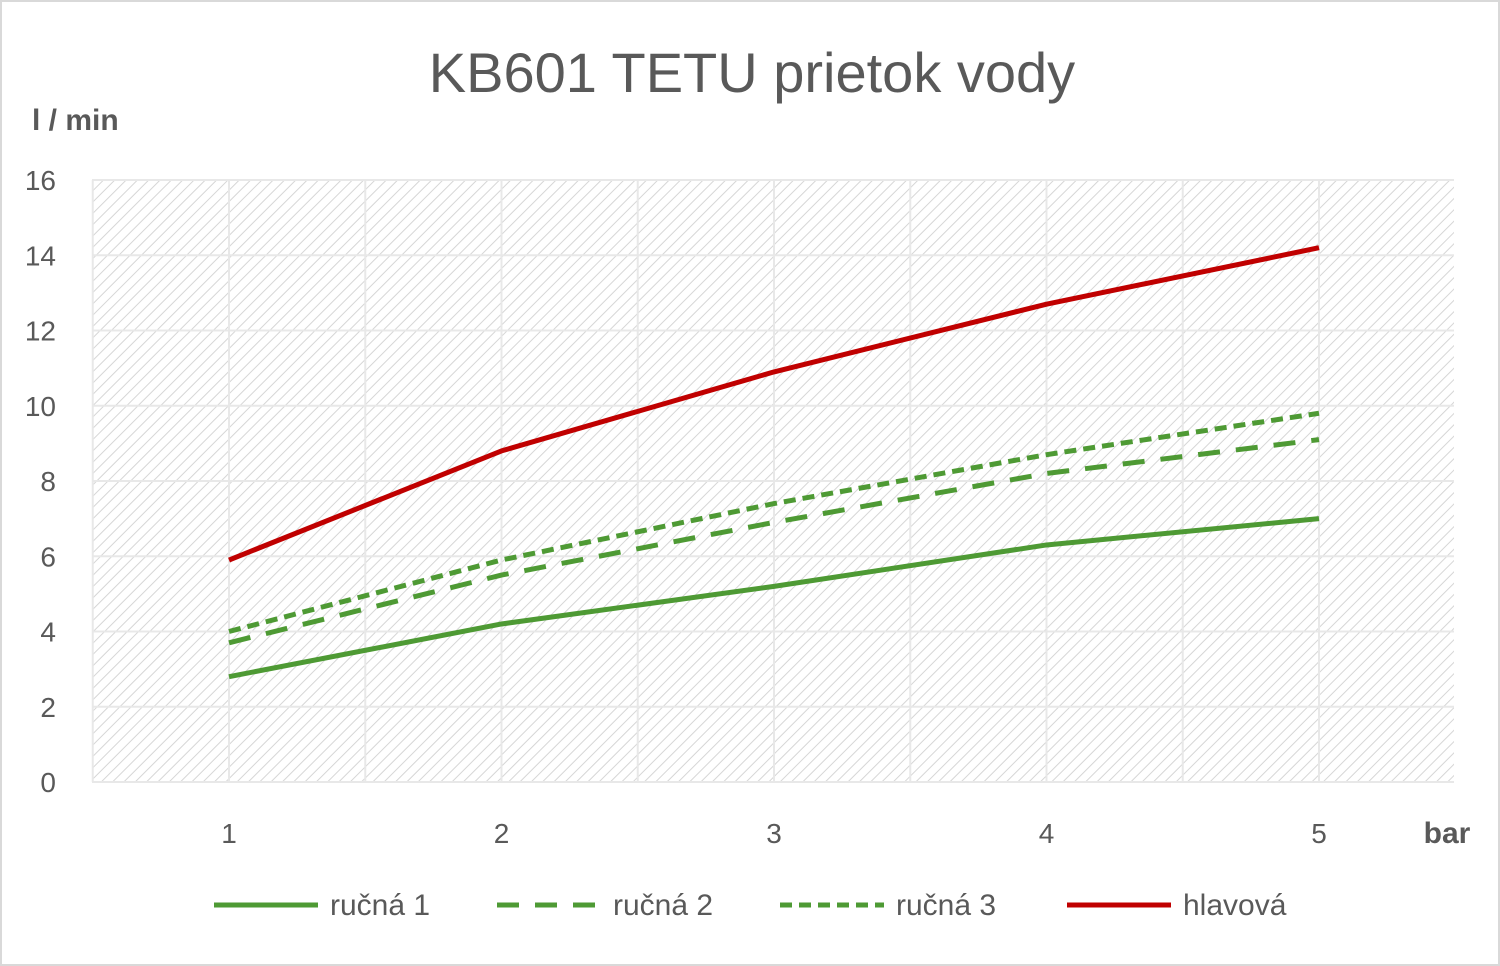  Describe the element at coordinates (1047, 833) in the screenshot. I see `x-tick-label: 4` at that location.